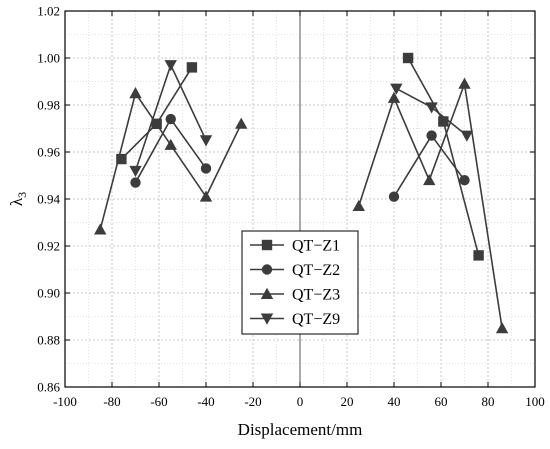 The height and width of the screenshot is (449, 550). I want to click on series-group, so click(300, 157).